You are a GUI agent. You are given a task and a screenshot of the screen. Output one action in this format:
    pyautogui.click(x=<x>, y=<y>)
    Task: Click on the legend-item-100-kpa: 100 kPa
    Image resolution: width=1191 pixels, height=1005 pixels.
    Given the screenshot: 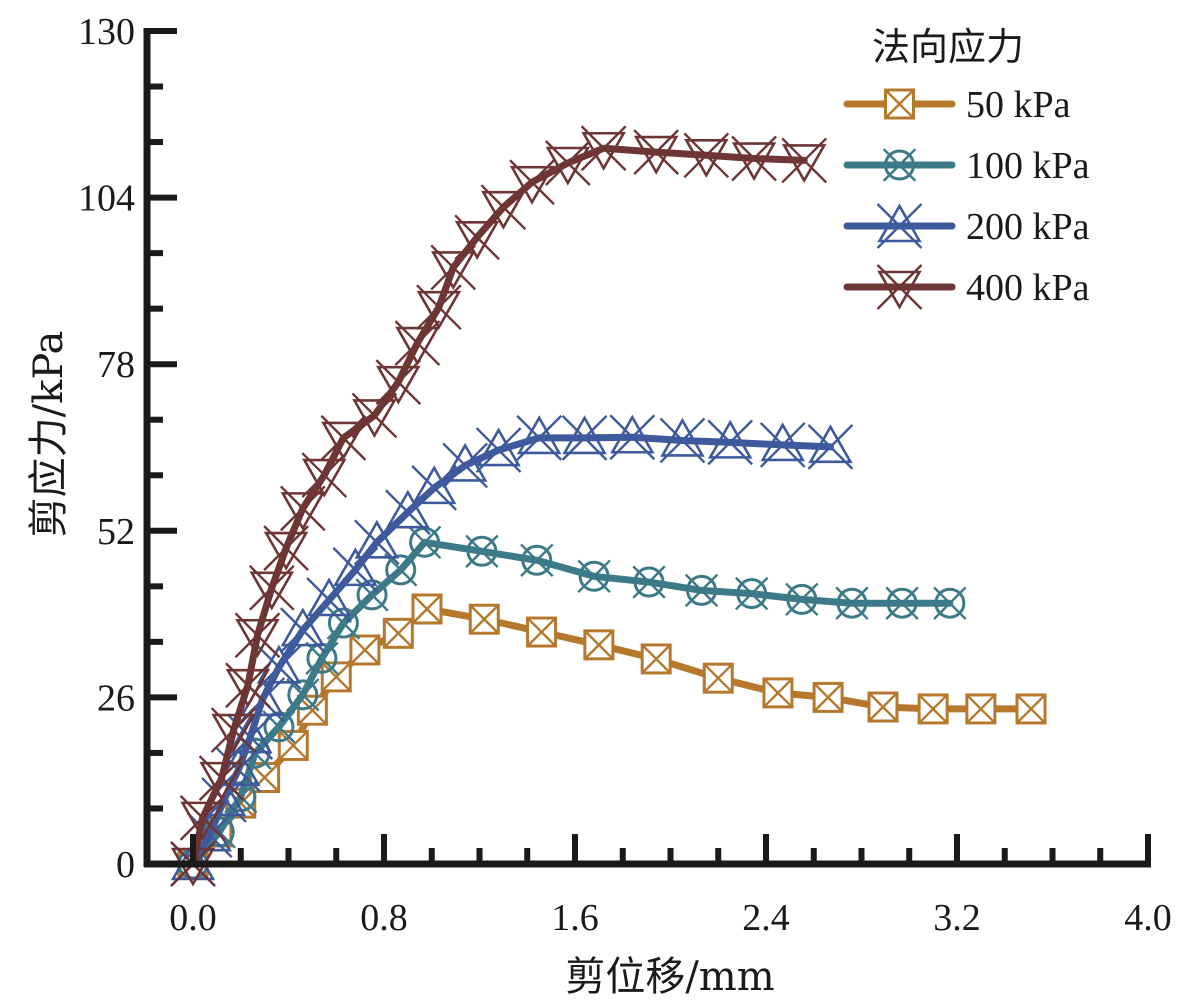 What is the action you would take?
    pyautogui.click(x=966, y=166)
    